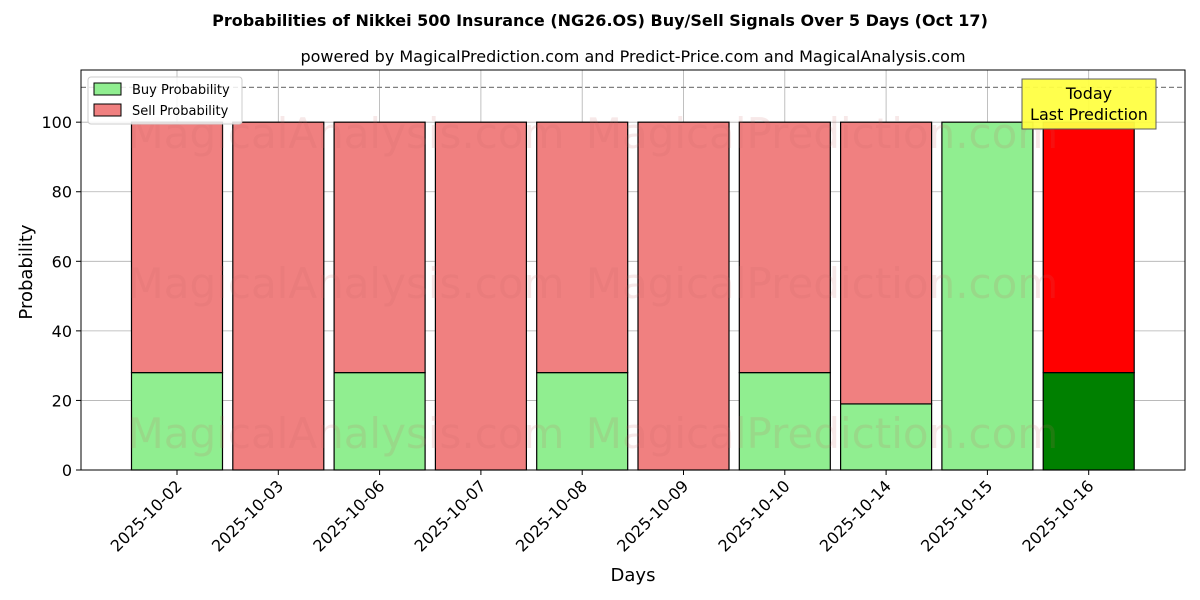 Image resolution: width=1200 pixels, height=600 pixels. I want to click on x-tick-label: 2025-10-03, so click(247, 515).